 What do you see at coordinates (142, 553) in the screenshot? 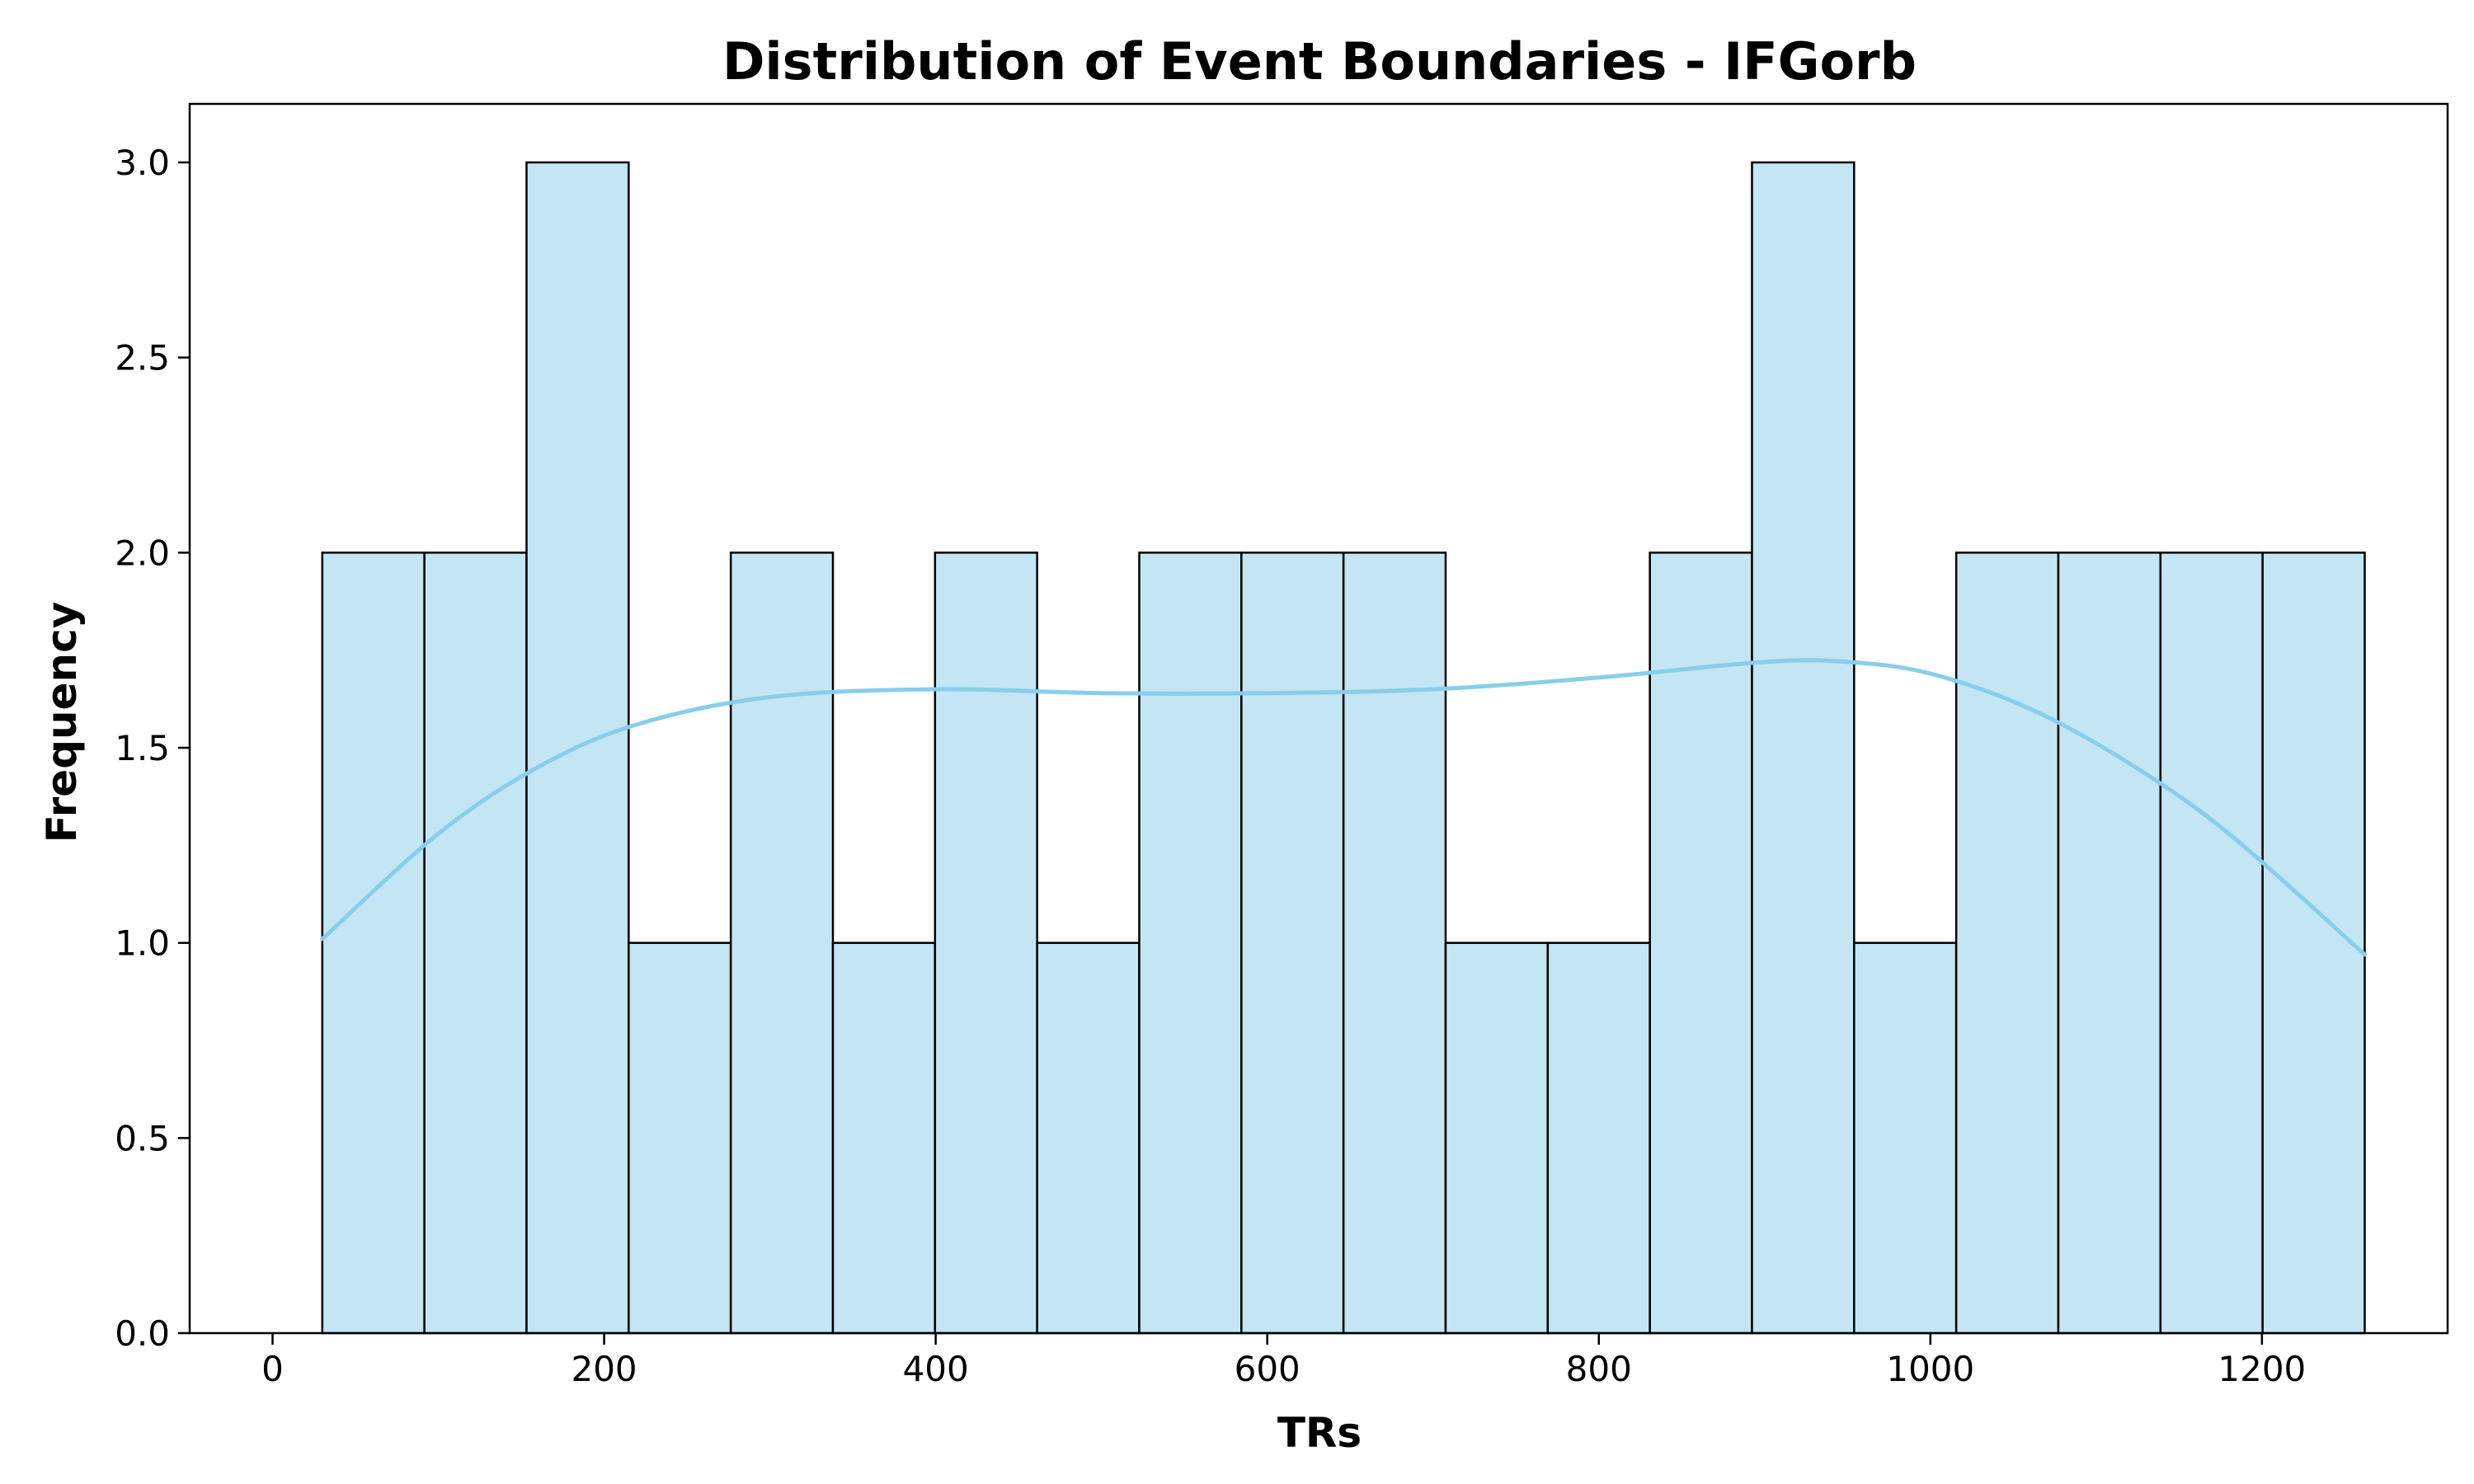
I see `y-tick-label: 2.0` at bounding box center [142, 553].